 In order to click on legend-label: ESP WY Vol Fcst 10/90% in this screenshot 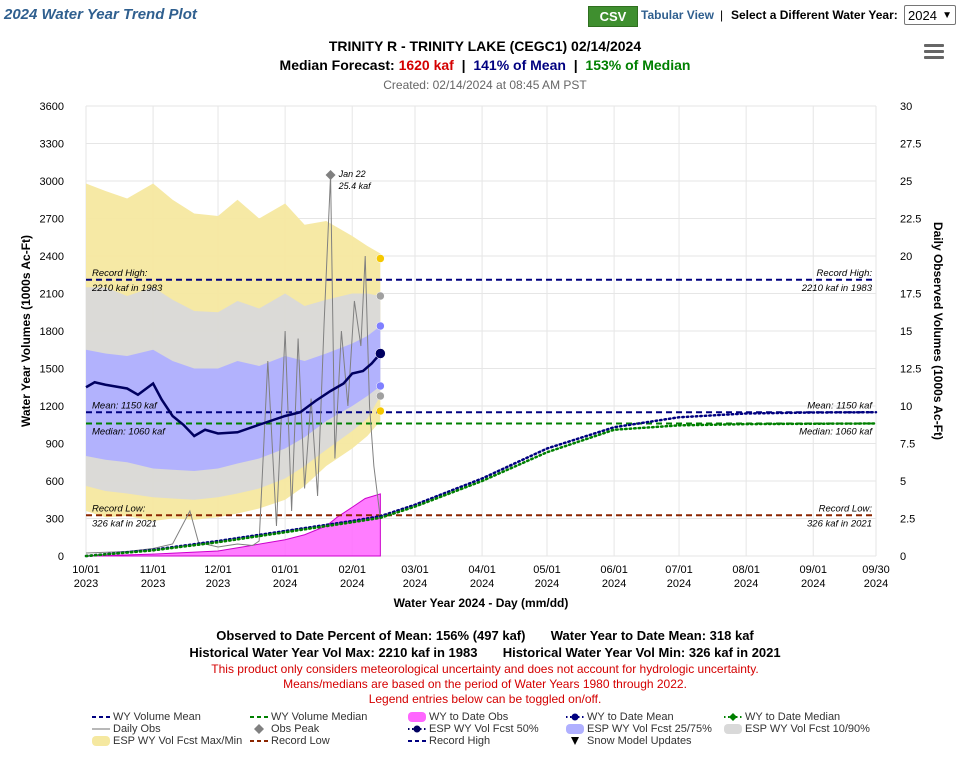, I will do `click(807, 729)`.